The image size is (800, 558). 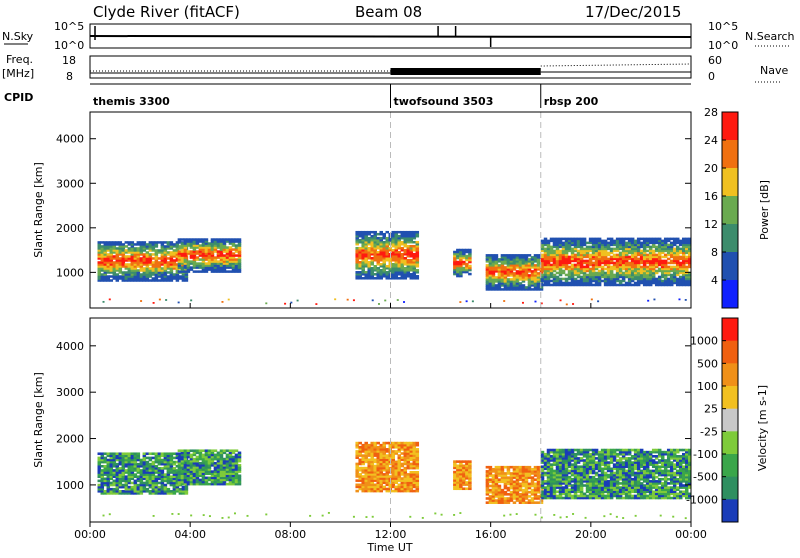 What do you see at coordinates (69, 60) in the screenshot?
I see `freq-tick-high: 18` at bounding box center [69, 60].